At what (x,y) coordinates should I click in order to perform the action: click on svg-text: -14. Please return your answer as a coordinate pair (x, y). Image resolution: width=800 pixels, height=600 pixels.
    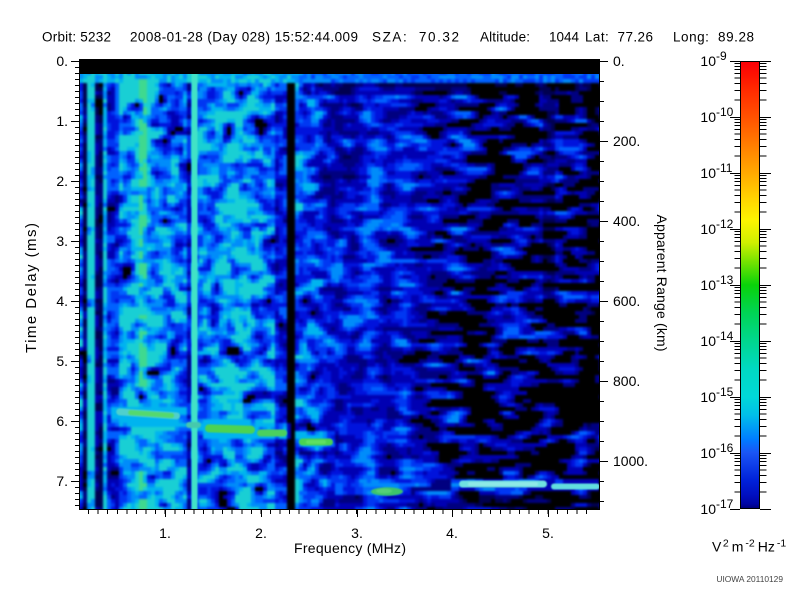
    Looking at the image, I should click on (725, 336).